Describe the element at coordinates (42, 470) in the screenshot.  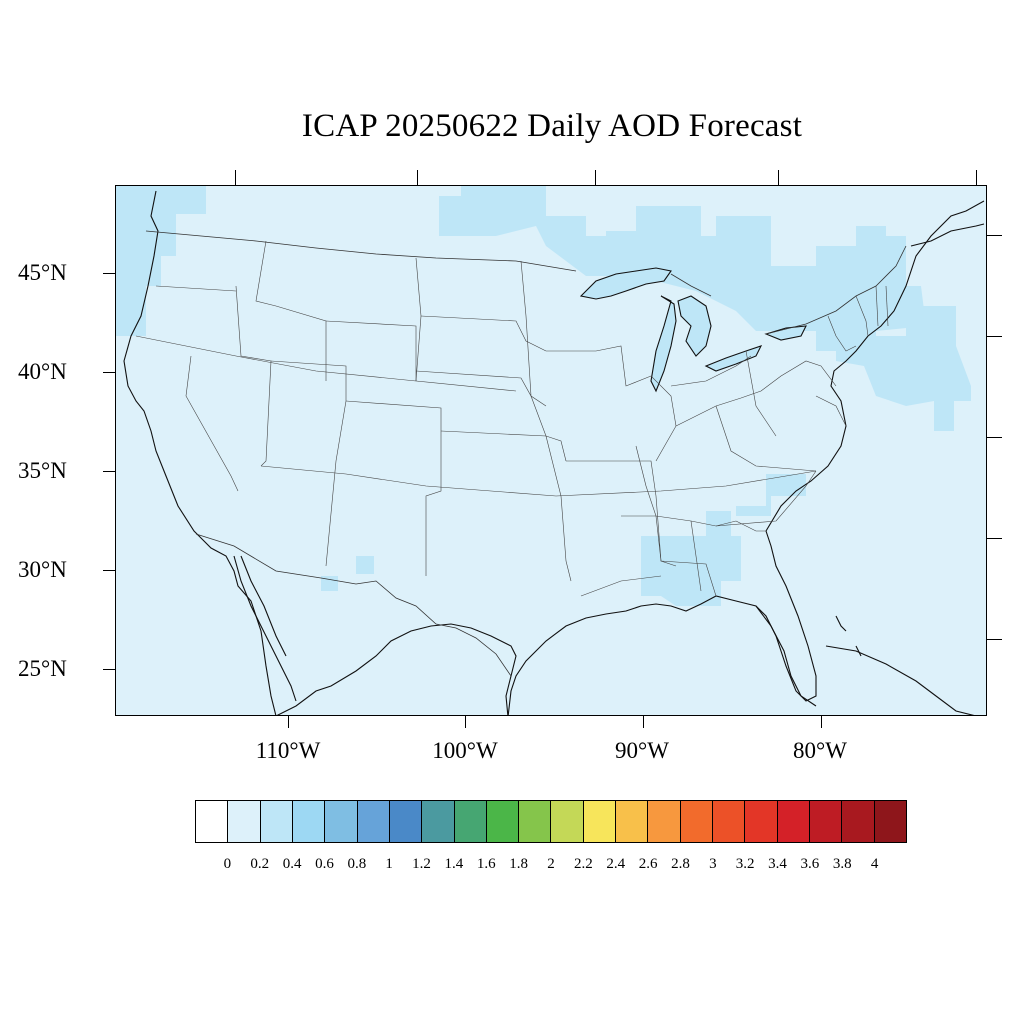
I see `lat-label-35: 35°N` at that location.